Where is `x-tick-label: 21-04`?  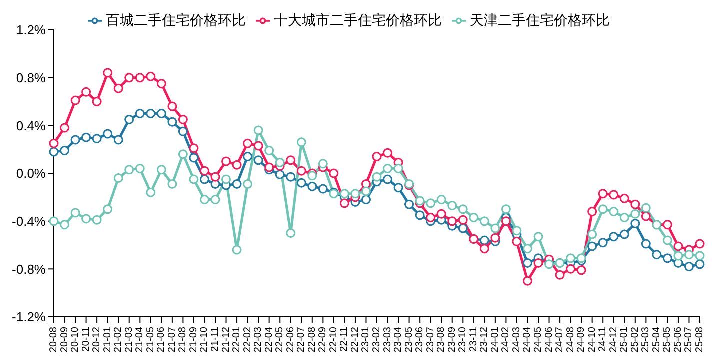
x-tick-label: 21-04 is located at coordinates (140, 339).